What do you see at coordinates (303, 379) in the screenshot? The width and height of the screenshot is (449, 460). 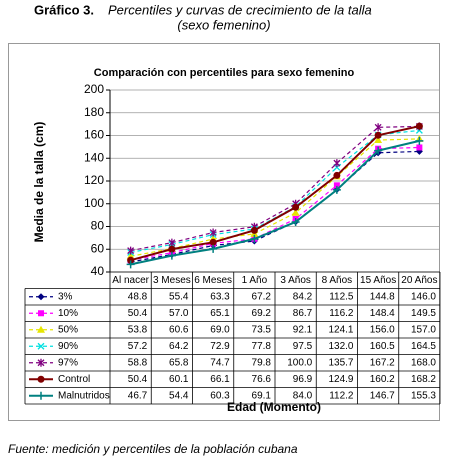 I see `table-value: 96.9` at bounding box center [303, 379].